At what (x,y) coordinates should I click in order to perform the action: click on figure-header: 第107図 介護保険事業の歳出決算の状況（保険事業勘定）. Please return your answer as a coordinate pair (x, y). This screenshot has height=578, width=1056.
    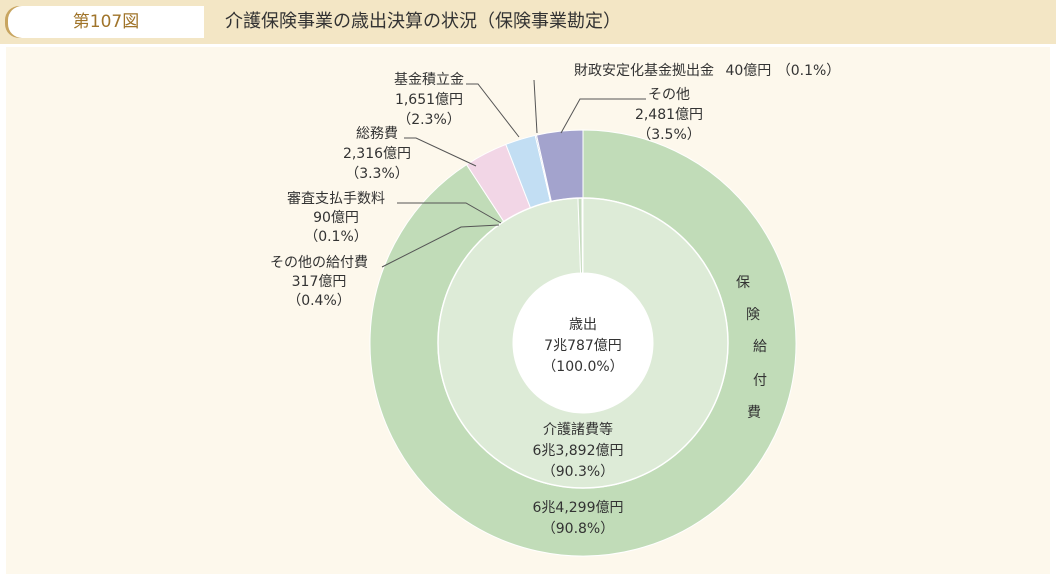
    Looking at the image, I should click on (528, 22).